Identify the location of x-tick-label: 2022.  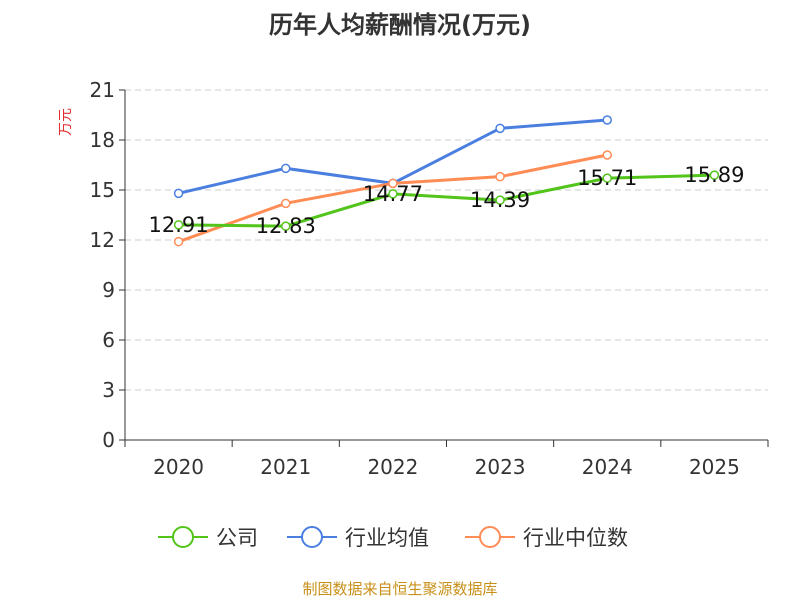
(392, 467).